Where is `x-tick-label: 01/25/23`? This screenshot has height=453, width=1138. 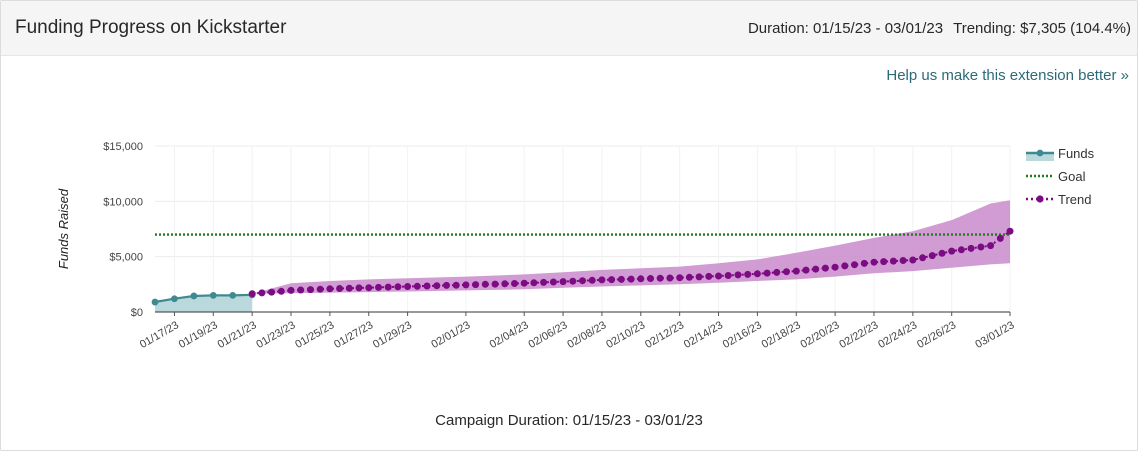
x-tick-label: 01/25/23 is located at coordinates (314, 335).